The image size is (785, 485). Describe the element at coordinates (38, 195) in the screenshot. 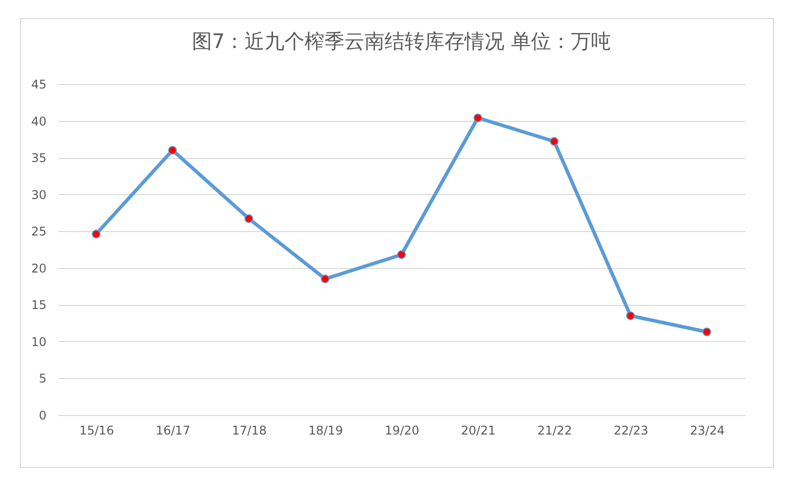

I see `y-tick-label: 30` at that location.